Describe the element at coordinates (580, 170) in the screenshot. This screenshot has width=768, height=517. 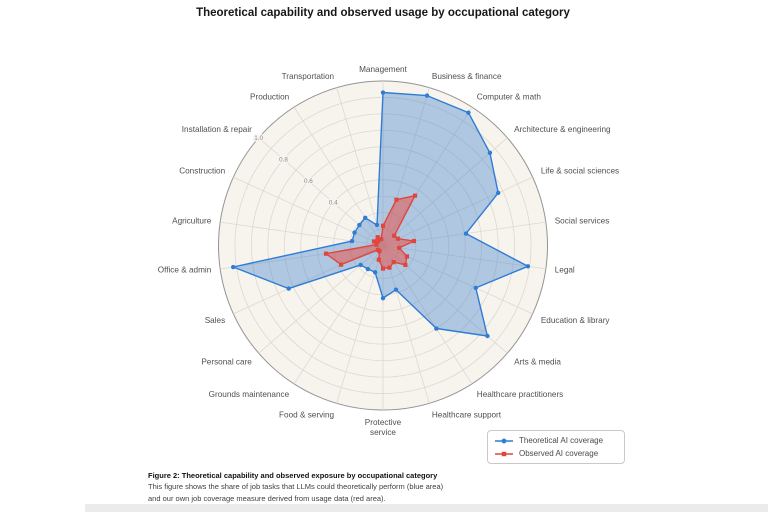
I see `category-label: Life & social sciences` at that location.